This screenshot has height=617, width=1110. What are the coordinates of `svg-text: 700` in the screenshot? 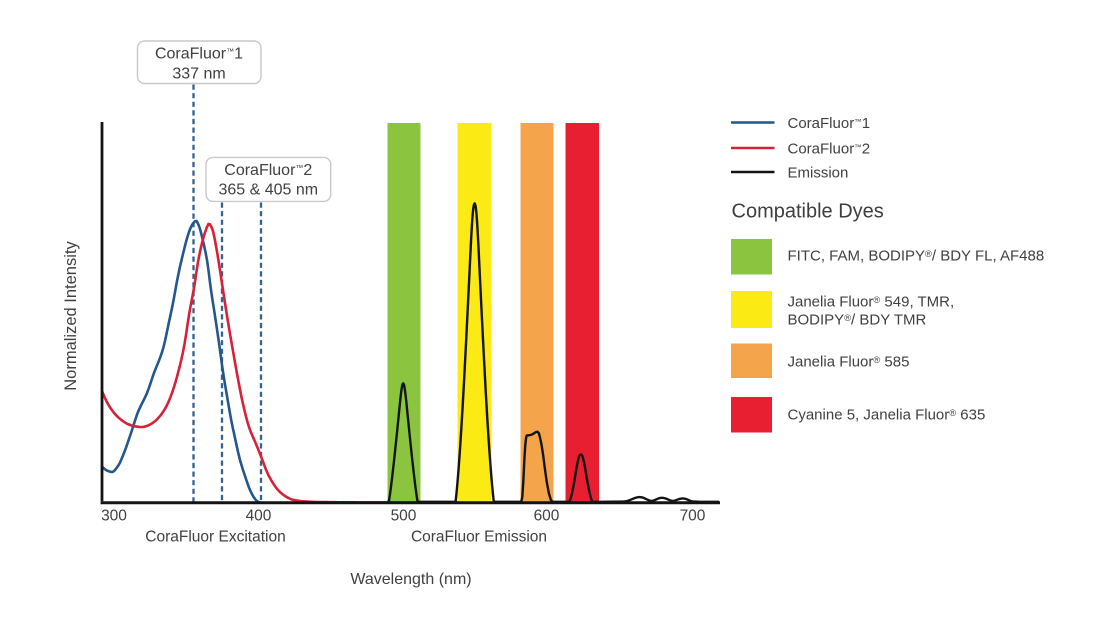 It's located at (693, 516).